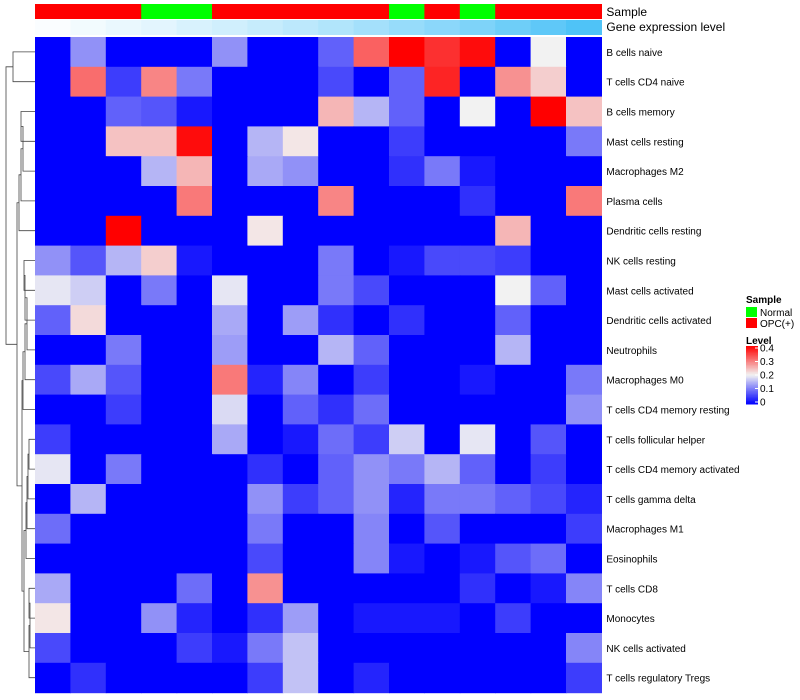  Describe the element at coordinates (665, 27) in the screenshot. I see `annotation-label-expression: Gene expression level` at that location.